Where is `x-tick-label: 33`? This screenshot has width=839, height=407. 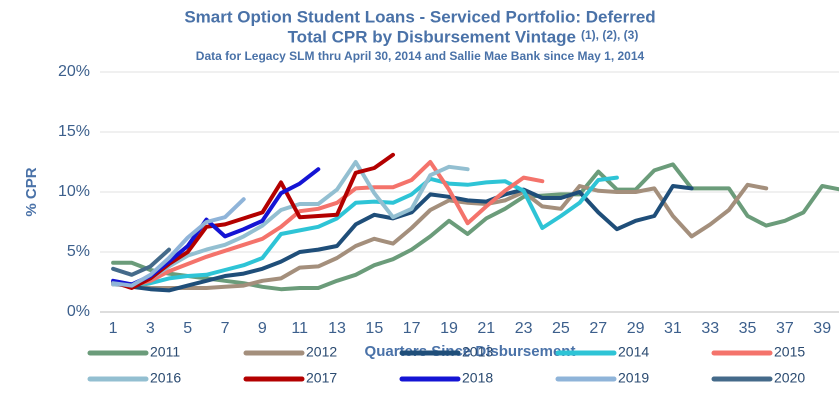
x-tick-label: 33 is located at coordinates (710, 328).